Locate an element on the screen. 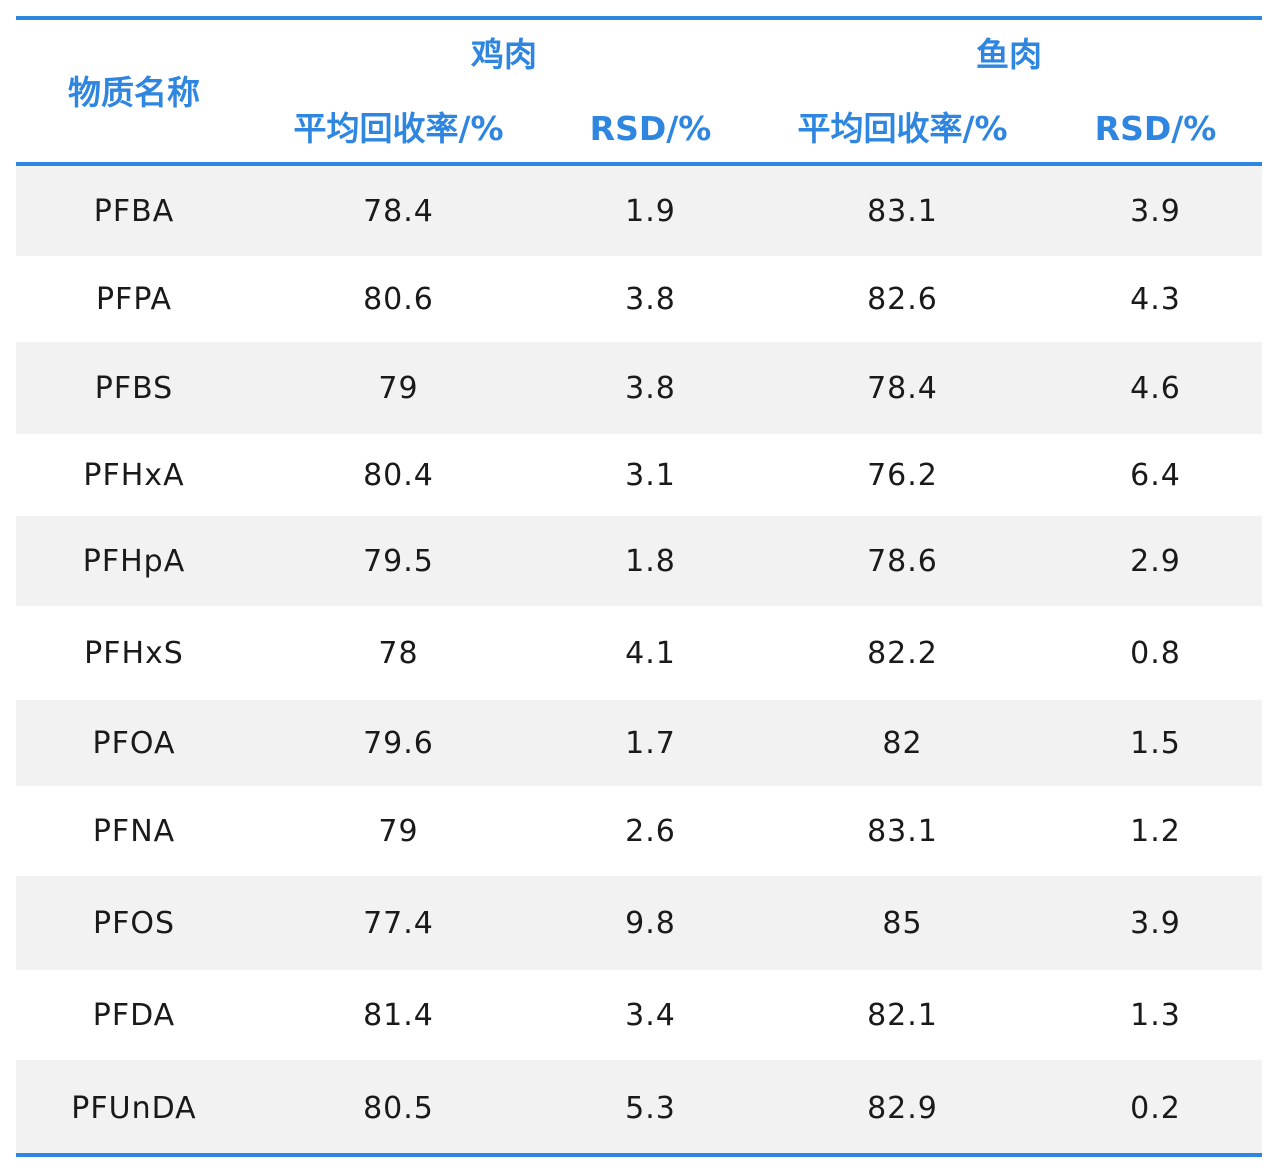 This screenshot has width=1278, height=1174. header-chicken-rsd: RSD/% is located at coordinates (650, 128).